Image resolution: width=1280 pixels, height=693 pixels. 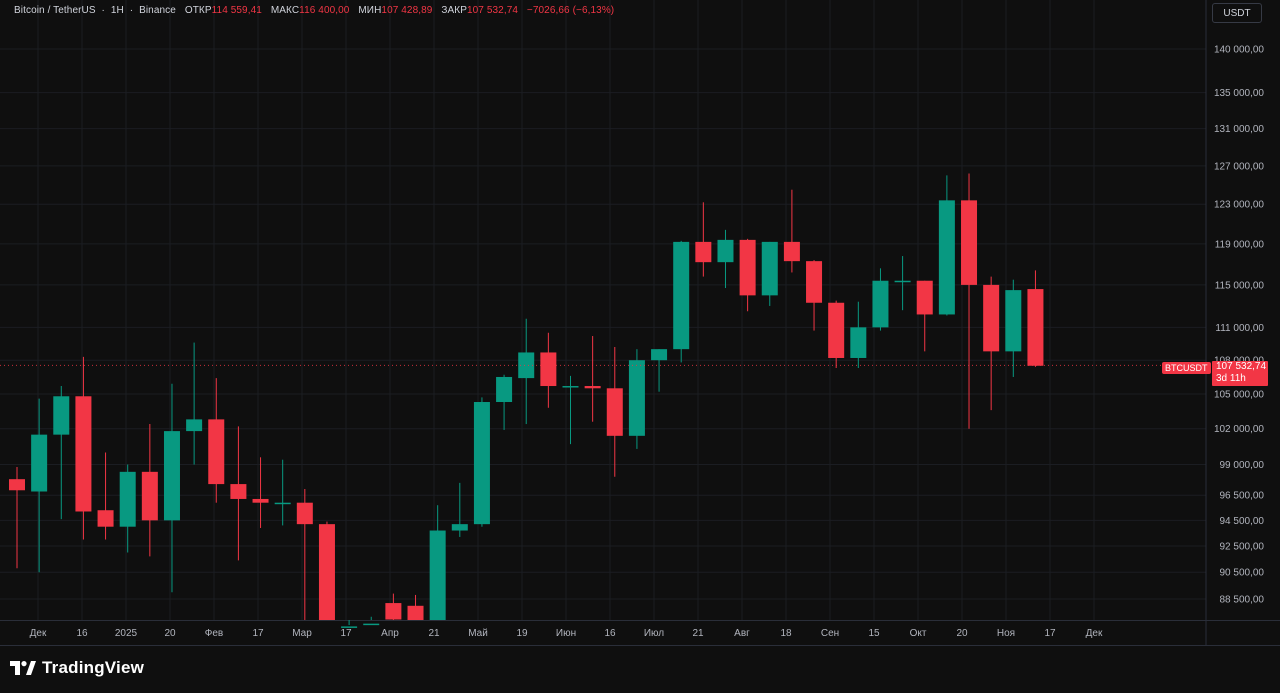 I want to click on x-axis-tick-label: Май, so click(x=478, y=633).